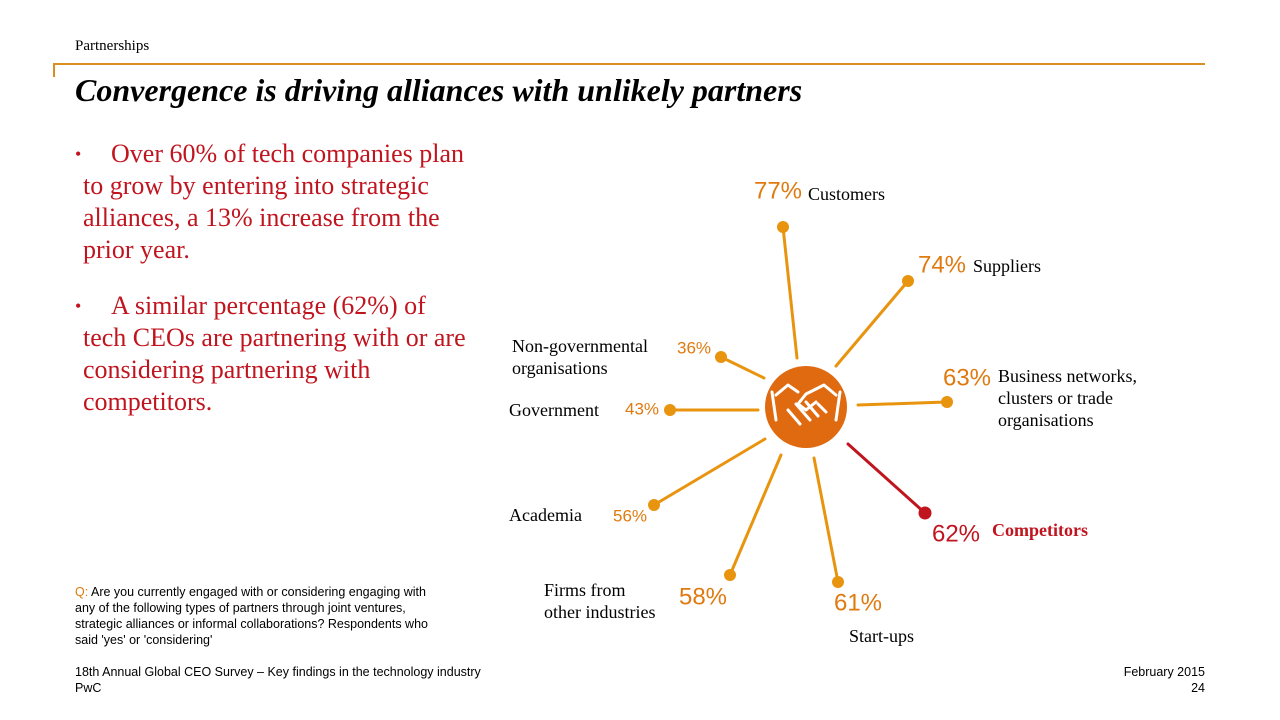 This screenshot has width=1280, height=720. I want to click on category-label: Academia, so click(545, 515).